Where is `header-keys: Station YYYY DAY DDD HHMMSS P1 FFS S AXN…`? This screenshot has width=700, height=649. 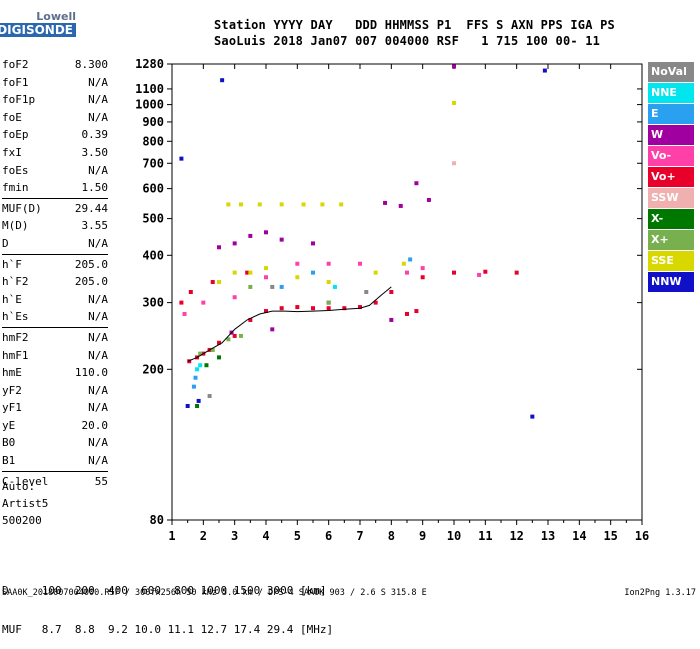 header-keys: Station YYYY DAY DDD HHMMSS P1 FFS S AXN… is located at coordinates (414, 25).